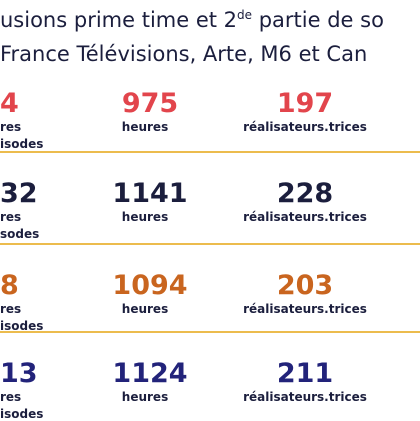  I want to click on title-line: France Télévisions, Arte, M6 et Can, so click(184, 54).